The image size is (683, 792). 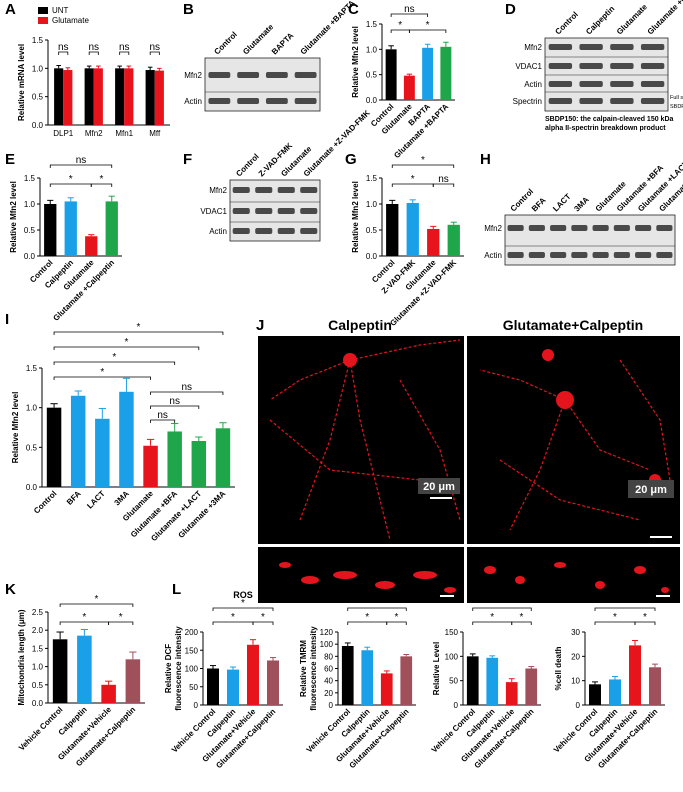 I want to click on legend-swatch, so click(x=43, y=20).